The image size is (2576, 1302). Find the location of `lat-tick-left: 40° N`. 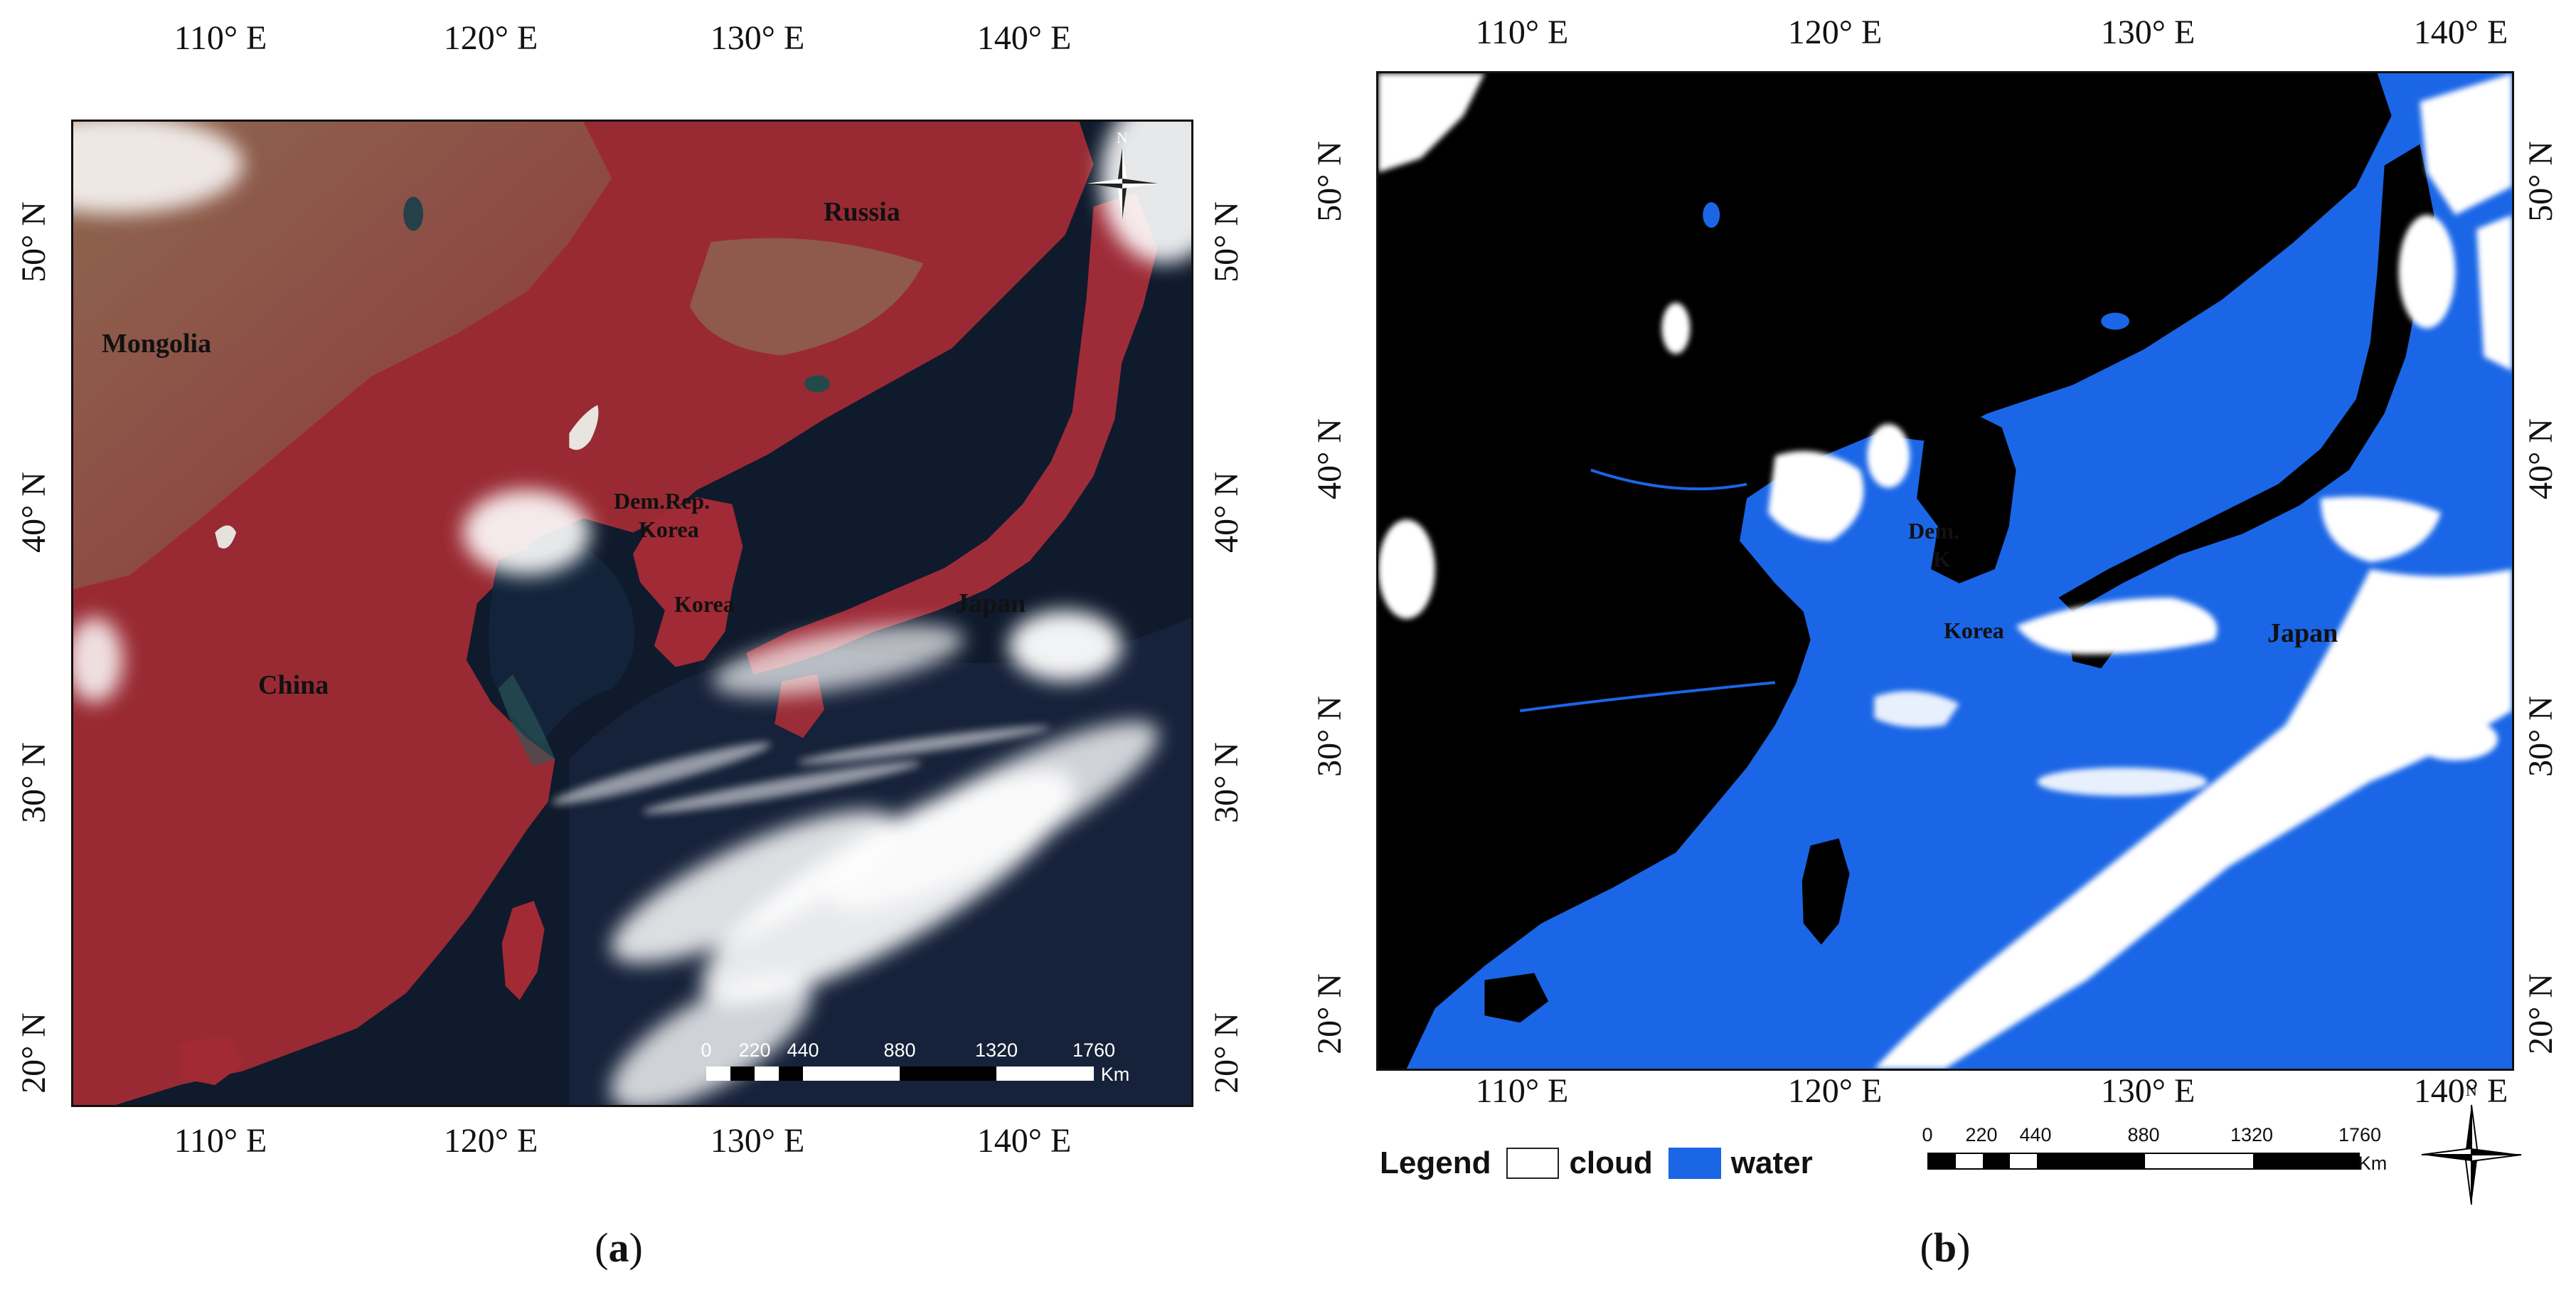

lat-tick-left: 40° N is located at coordinates (34, 512).